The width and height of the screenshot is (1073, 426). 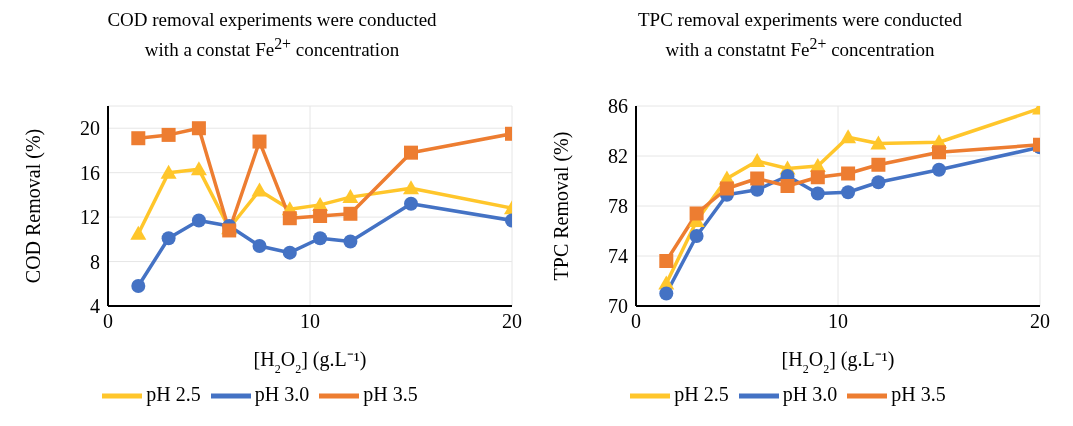 I want to click on chart-title: TPC removal experiments were conducted with a constatnt Fe$^{2+}$ concentration, so click(x=800, y=35).